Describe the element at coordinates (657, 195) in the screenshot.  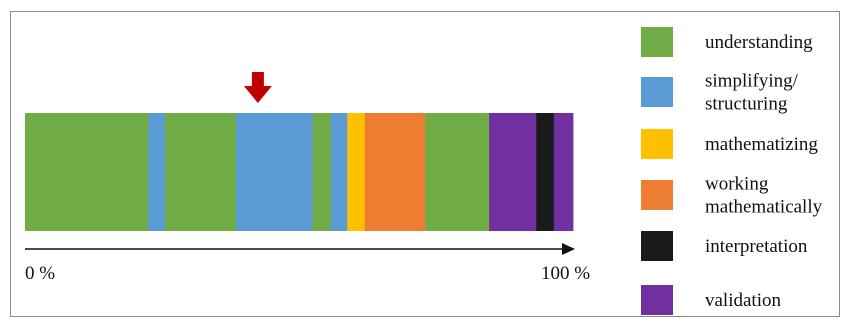
I see `legend-swatch-working` at that location.